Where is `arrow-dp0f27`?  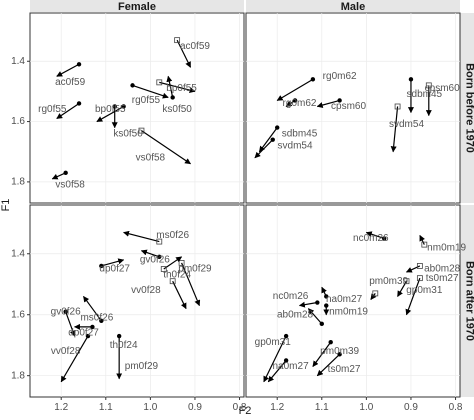
arrow-dp0f27 is located at coordinates (113, 262).